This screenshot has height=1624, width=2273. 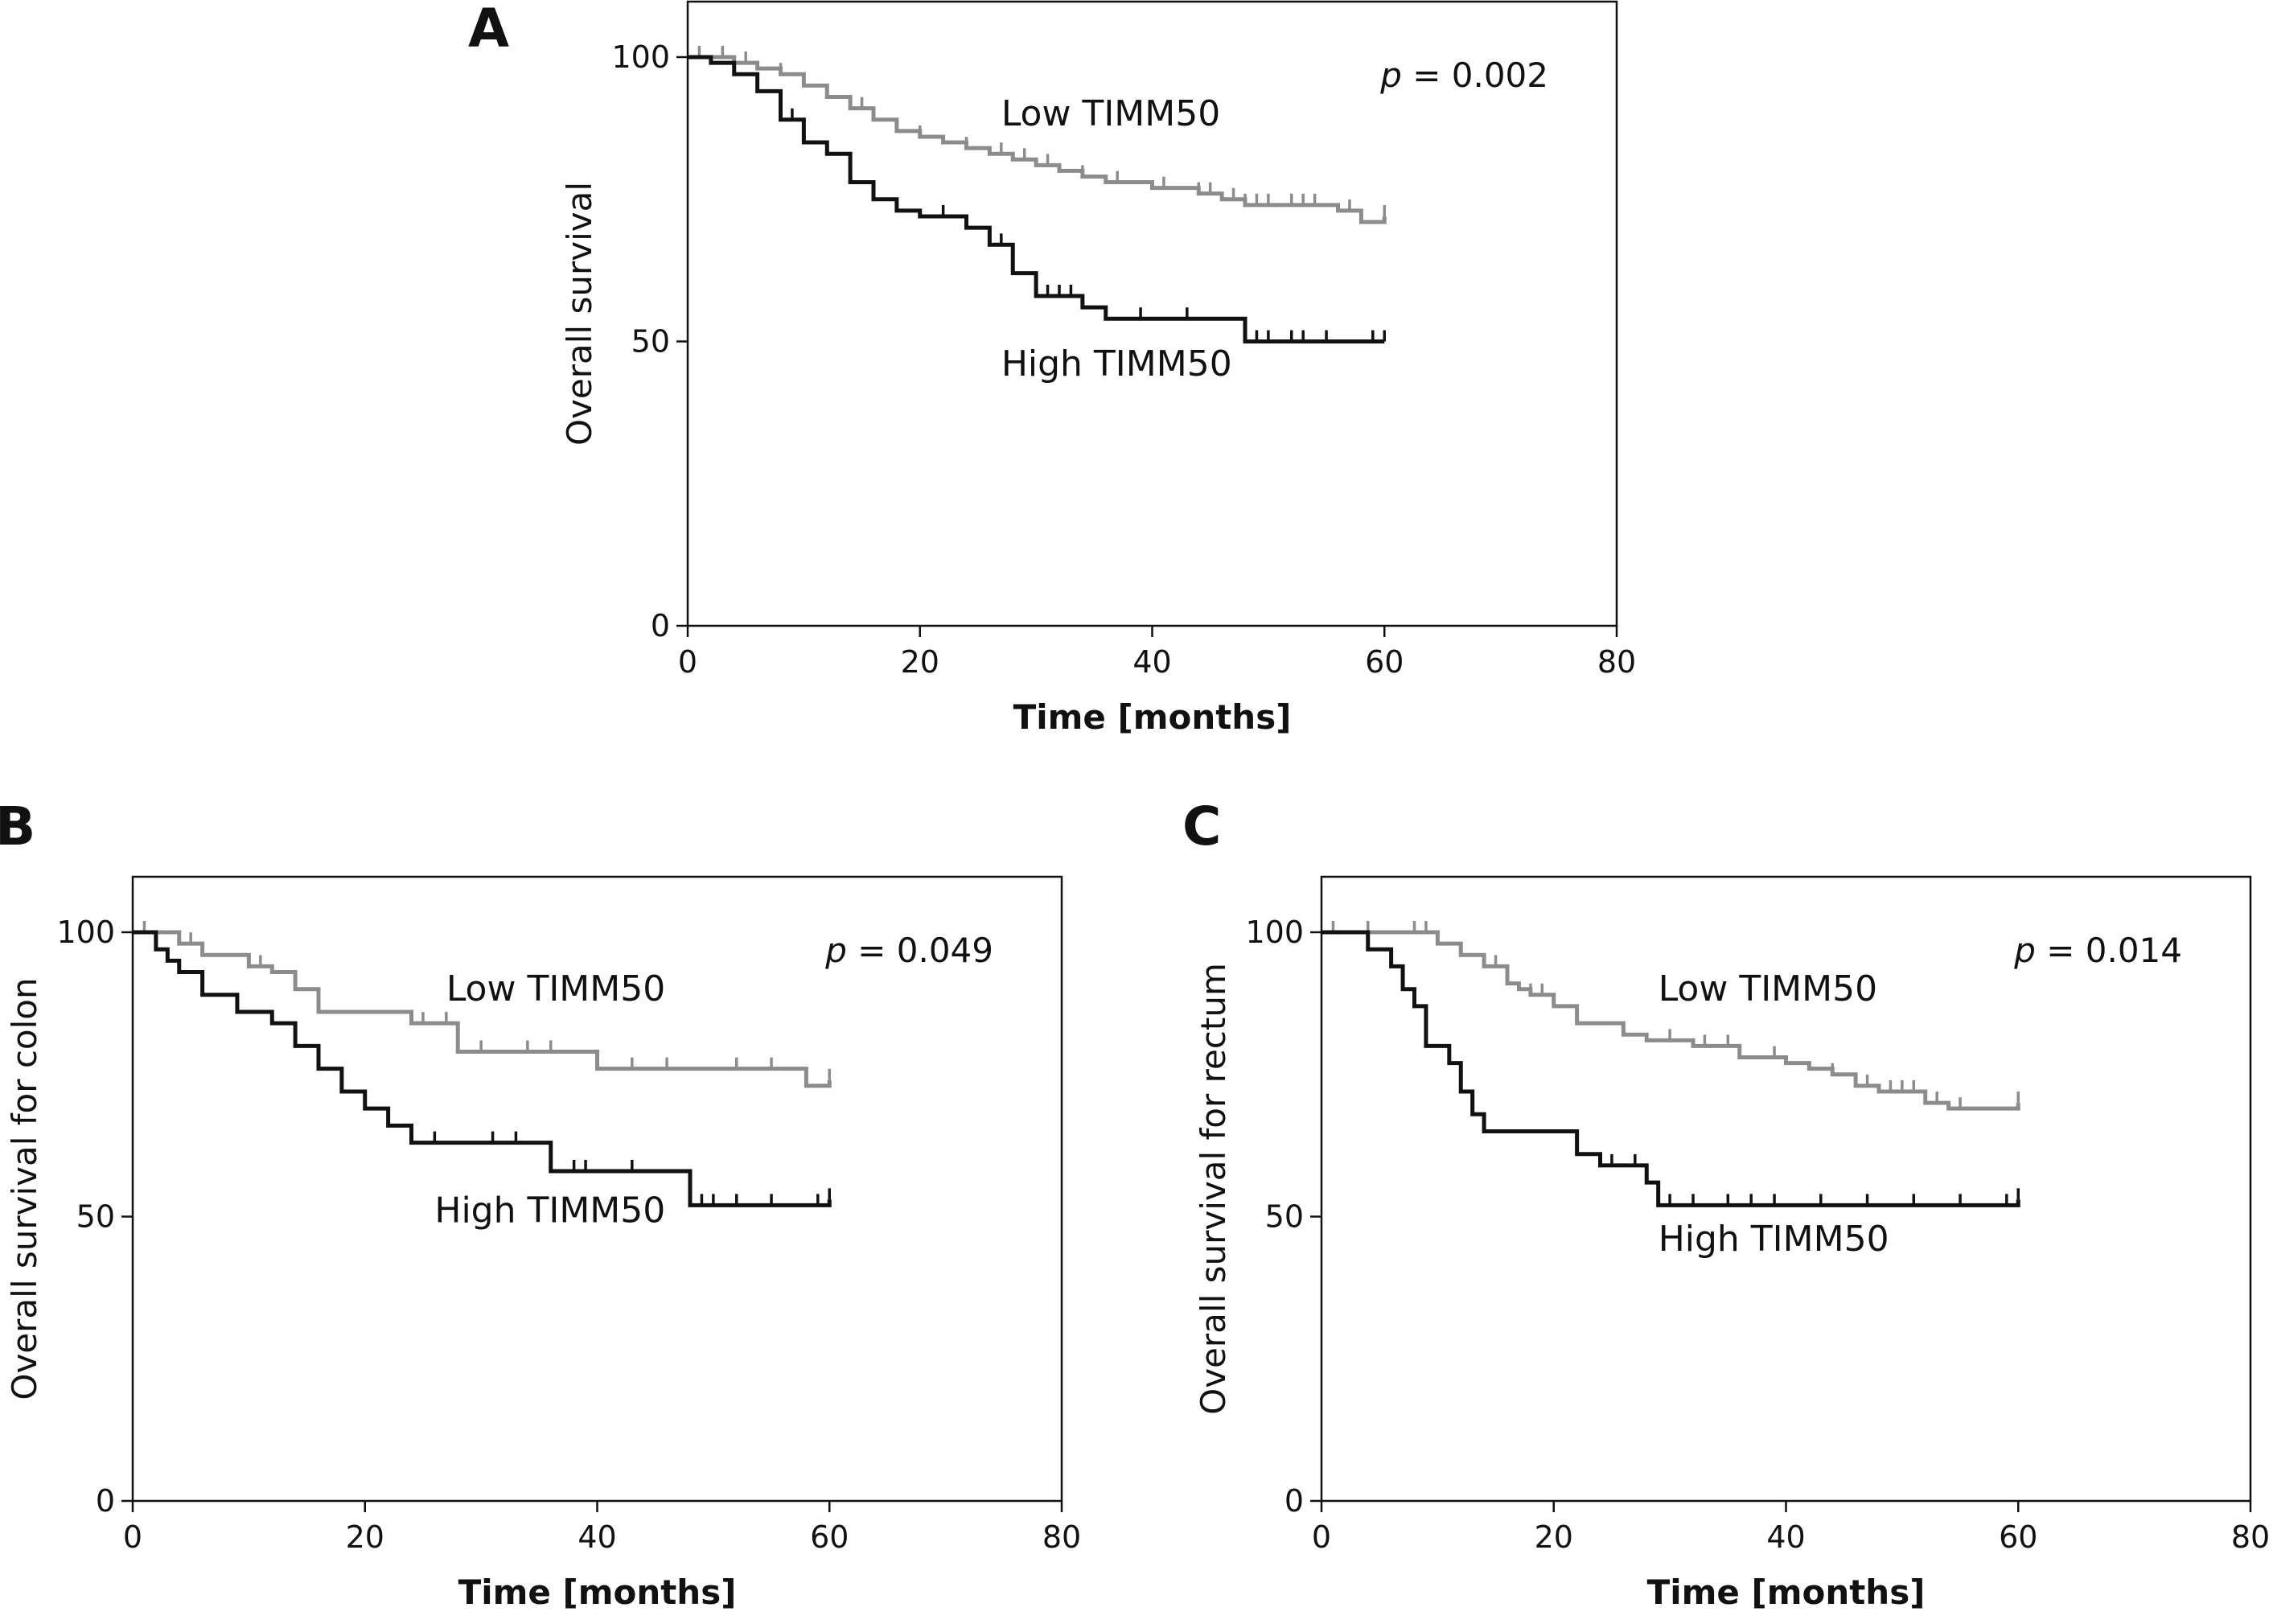 What do you see at coordinates (17, 827) in the screenshot?
I see `panel-letter: B` at bounding box center [17, 827].